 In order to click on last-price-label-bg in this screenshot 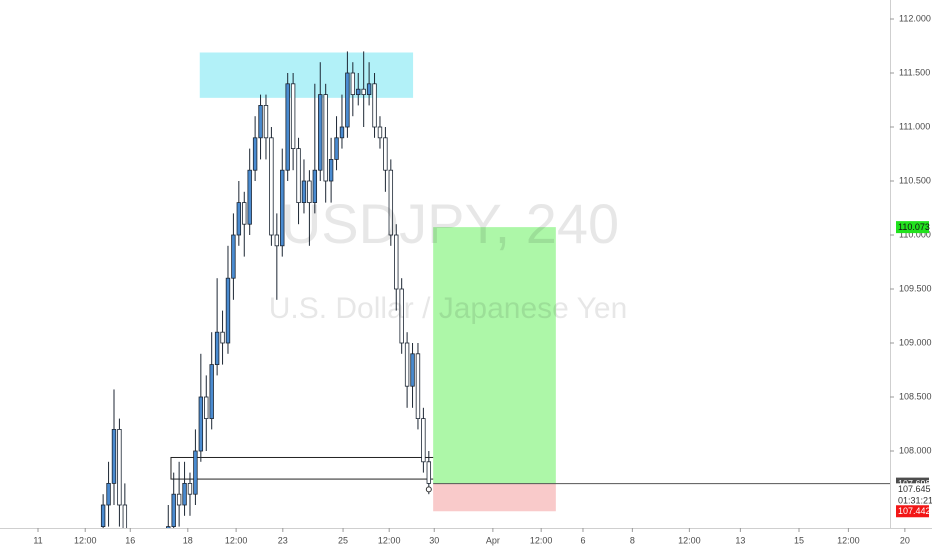, I will do `click(912, 489)`.